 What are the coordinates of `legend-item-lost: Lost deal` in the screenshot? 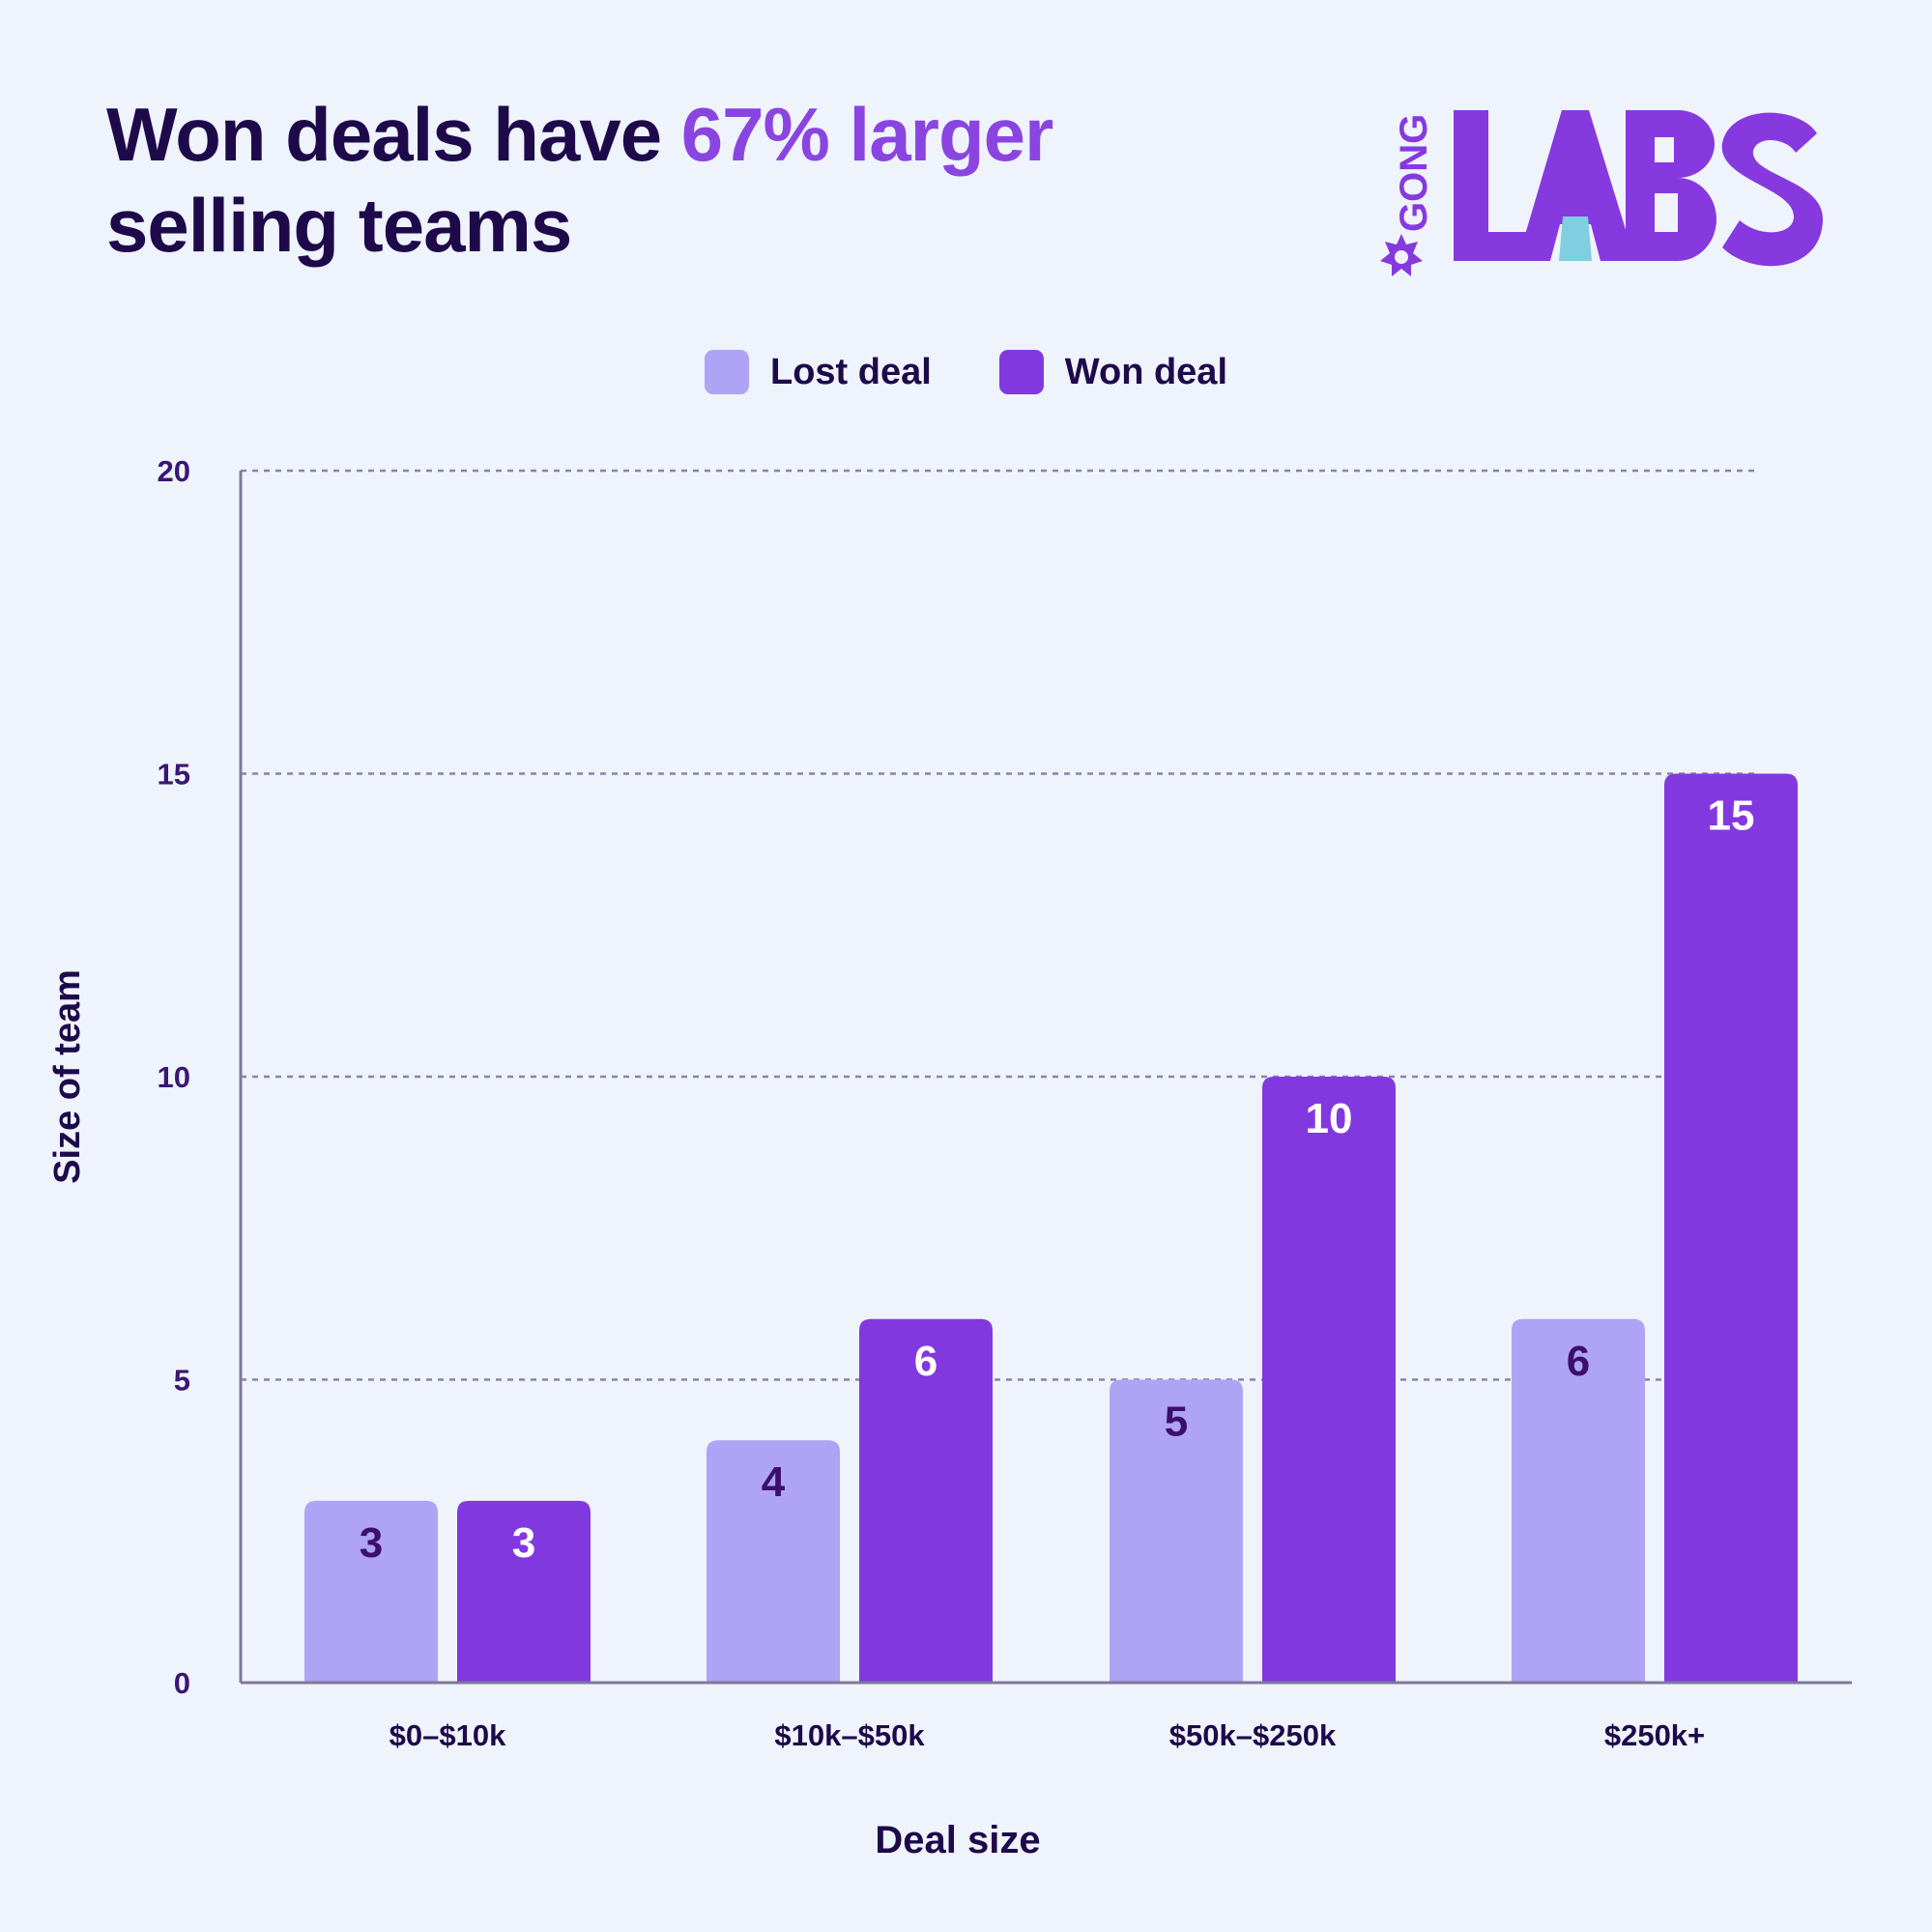 It's located at (818, 372).